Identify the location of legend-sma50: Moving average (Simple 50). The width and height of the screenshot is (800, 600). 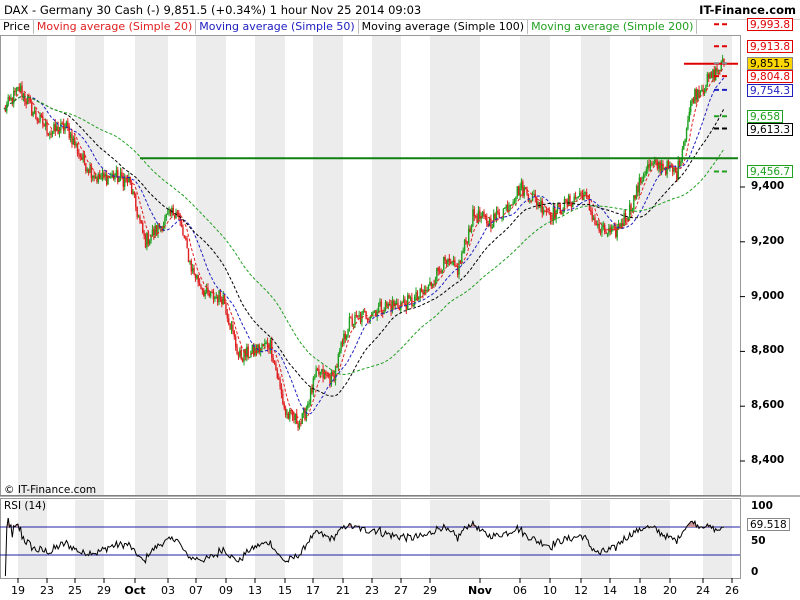
(277, 27).